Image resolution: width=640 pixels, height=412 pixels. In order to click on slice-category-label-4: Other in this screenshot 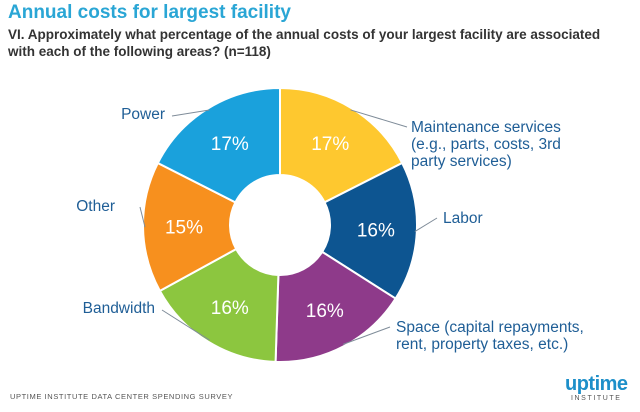, I will do `click(95, 206)`.